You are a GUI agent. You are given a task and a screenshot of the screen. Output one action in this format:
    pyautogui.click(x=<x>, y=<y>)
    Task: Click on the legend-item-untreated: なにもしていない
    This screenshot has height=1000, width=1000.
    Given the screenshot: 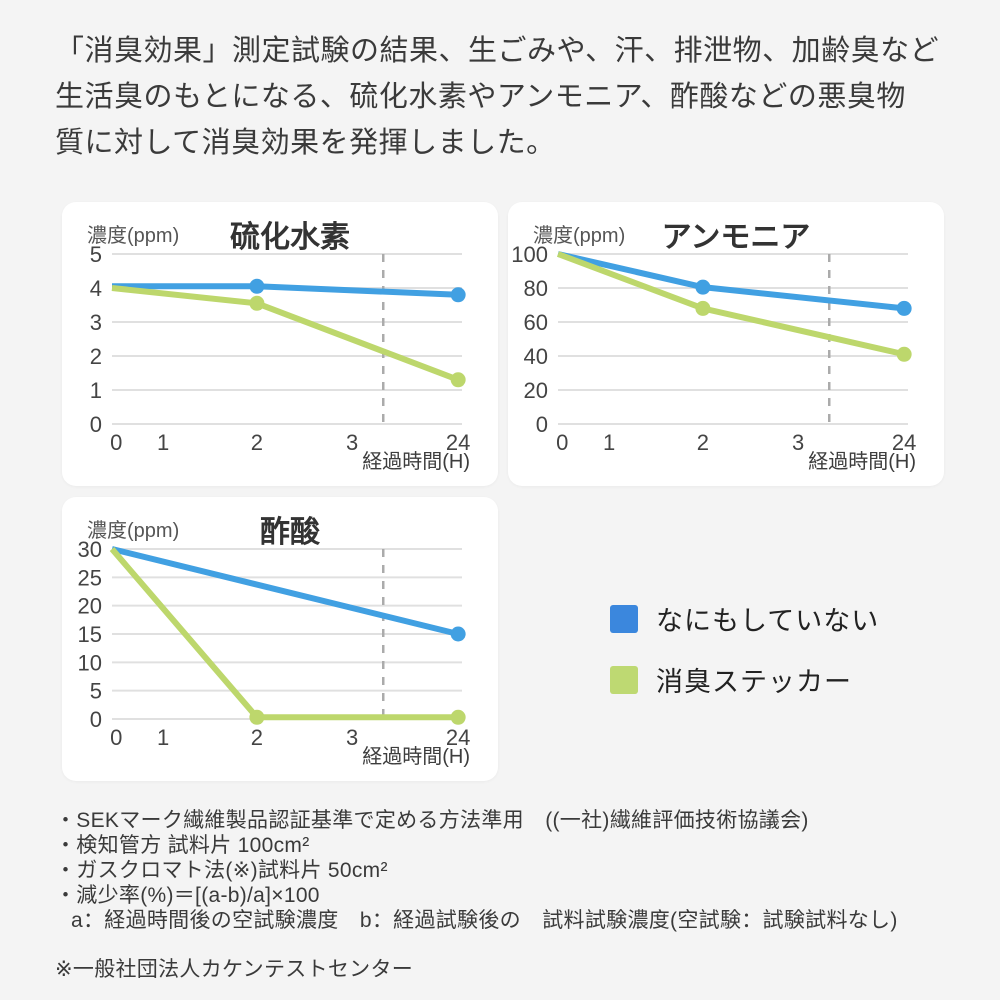 What is the action you would take?
    pyautogui.click(x=744, y=618)
    